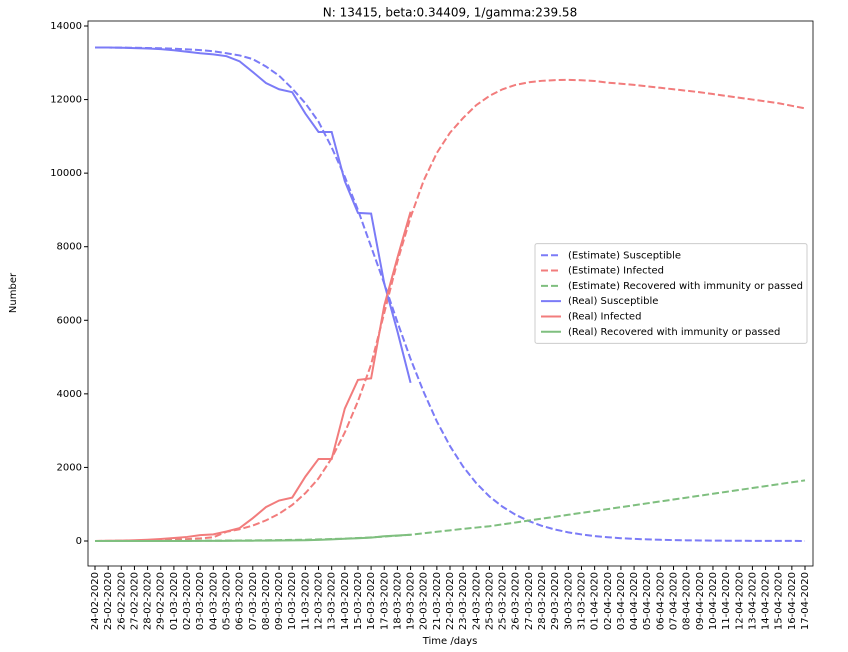 This screenshot has height=652, width=848. Describe the element at coordinates (805, 601) in the screenshot. I see `x-tick-label: 17-04-2020` at that location.